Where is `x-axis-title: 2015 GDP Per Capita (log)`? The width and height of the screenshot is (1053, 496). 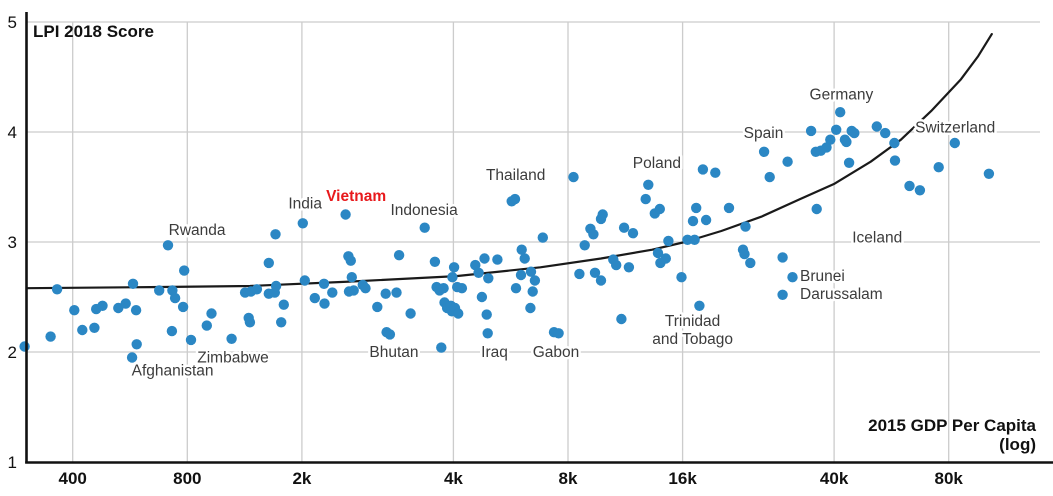
x-axis-title: 2015 GDP Per Capita (log) is located at coordinates (952, 435).